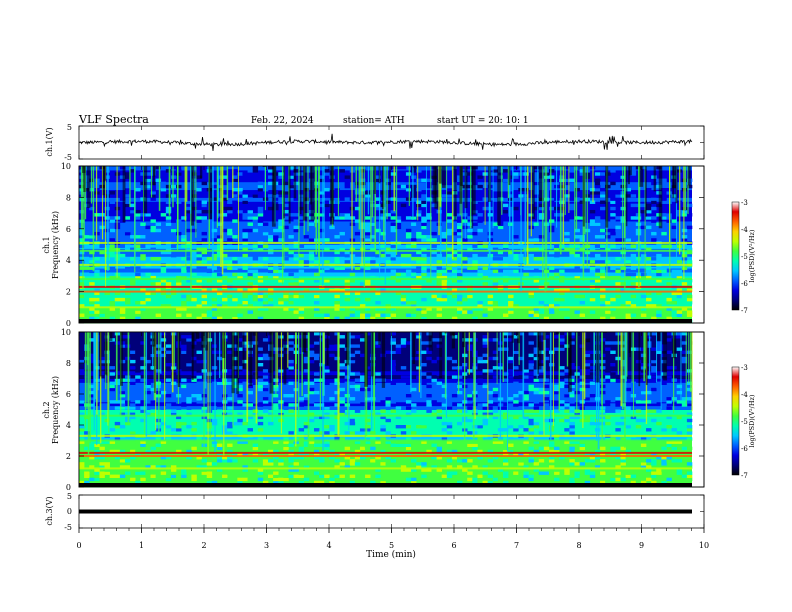  What do you see at coordinates (374, 121) in the screenshot?
I see `station-label: station= ATH` at bounding box center [374, 121].